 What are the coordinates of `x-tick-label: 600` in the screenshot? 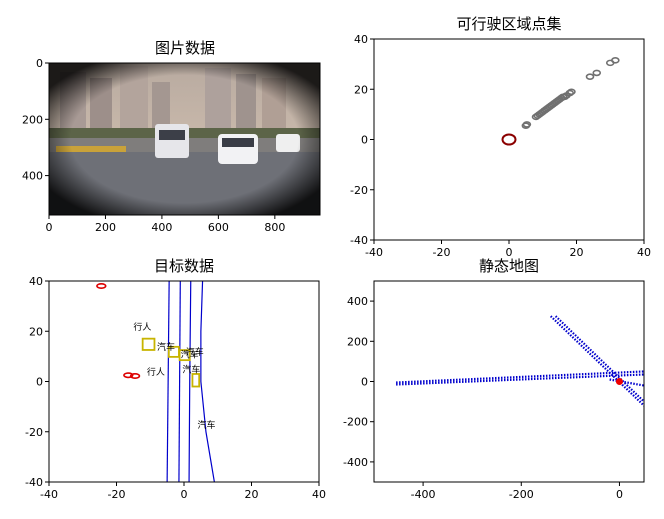 It's located at (218, 227).